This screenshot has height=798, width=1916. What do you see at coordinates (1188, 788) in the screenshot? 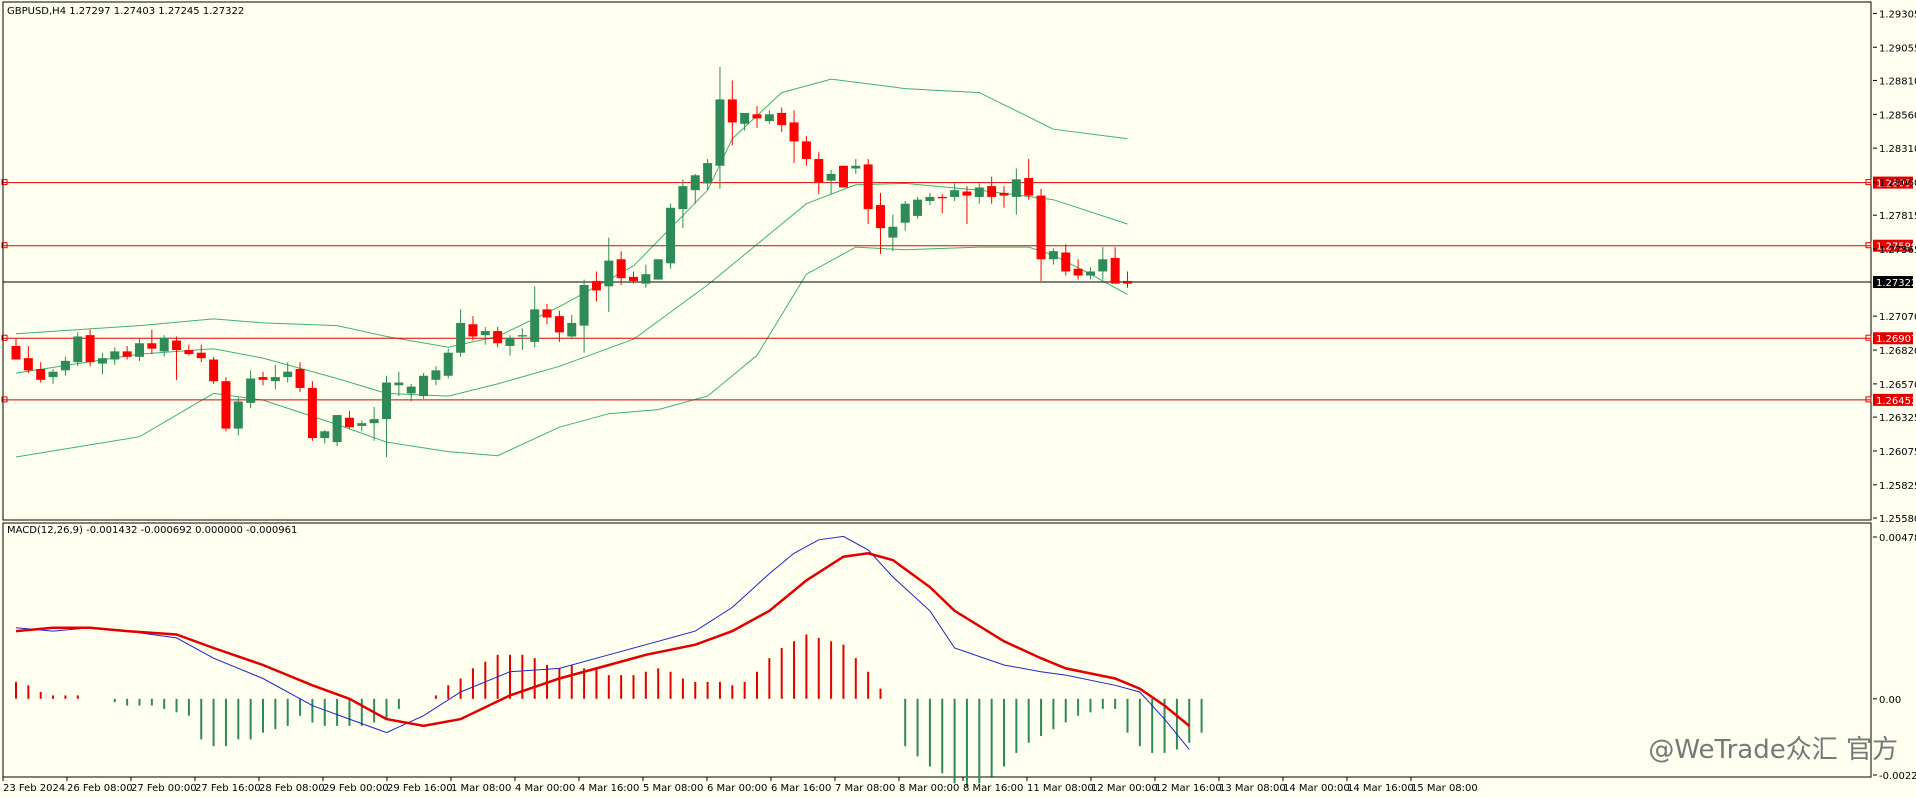
I see `time-tick-label: 12 Mar 16:00` at bounding box center [1188, 788].